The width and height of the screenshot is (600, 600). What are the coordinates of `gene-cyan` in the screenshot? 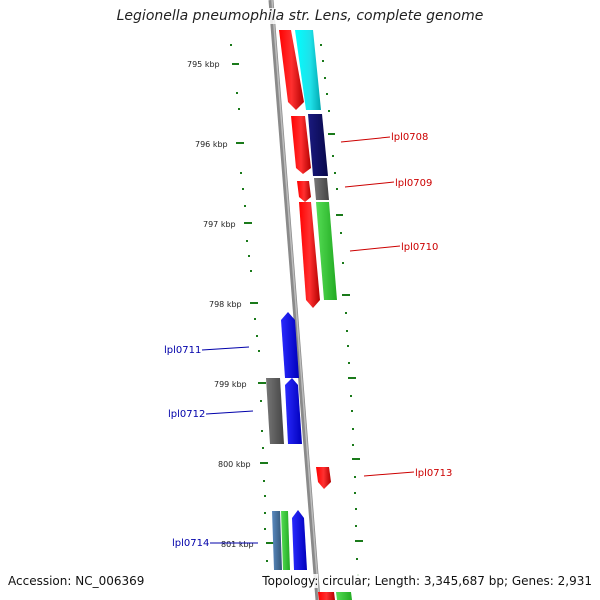 It's located at (308, 70).